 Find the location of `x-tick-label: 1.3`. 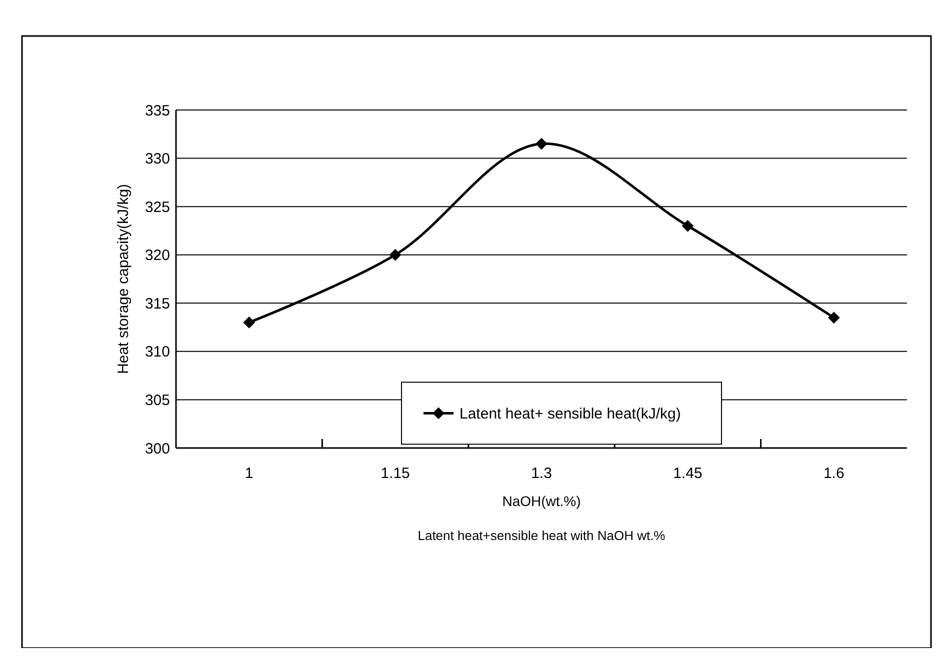

x-tick-label: 1.3 is located at coordinates (541, 473).